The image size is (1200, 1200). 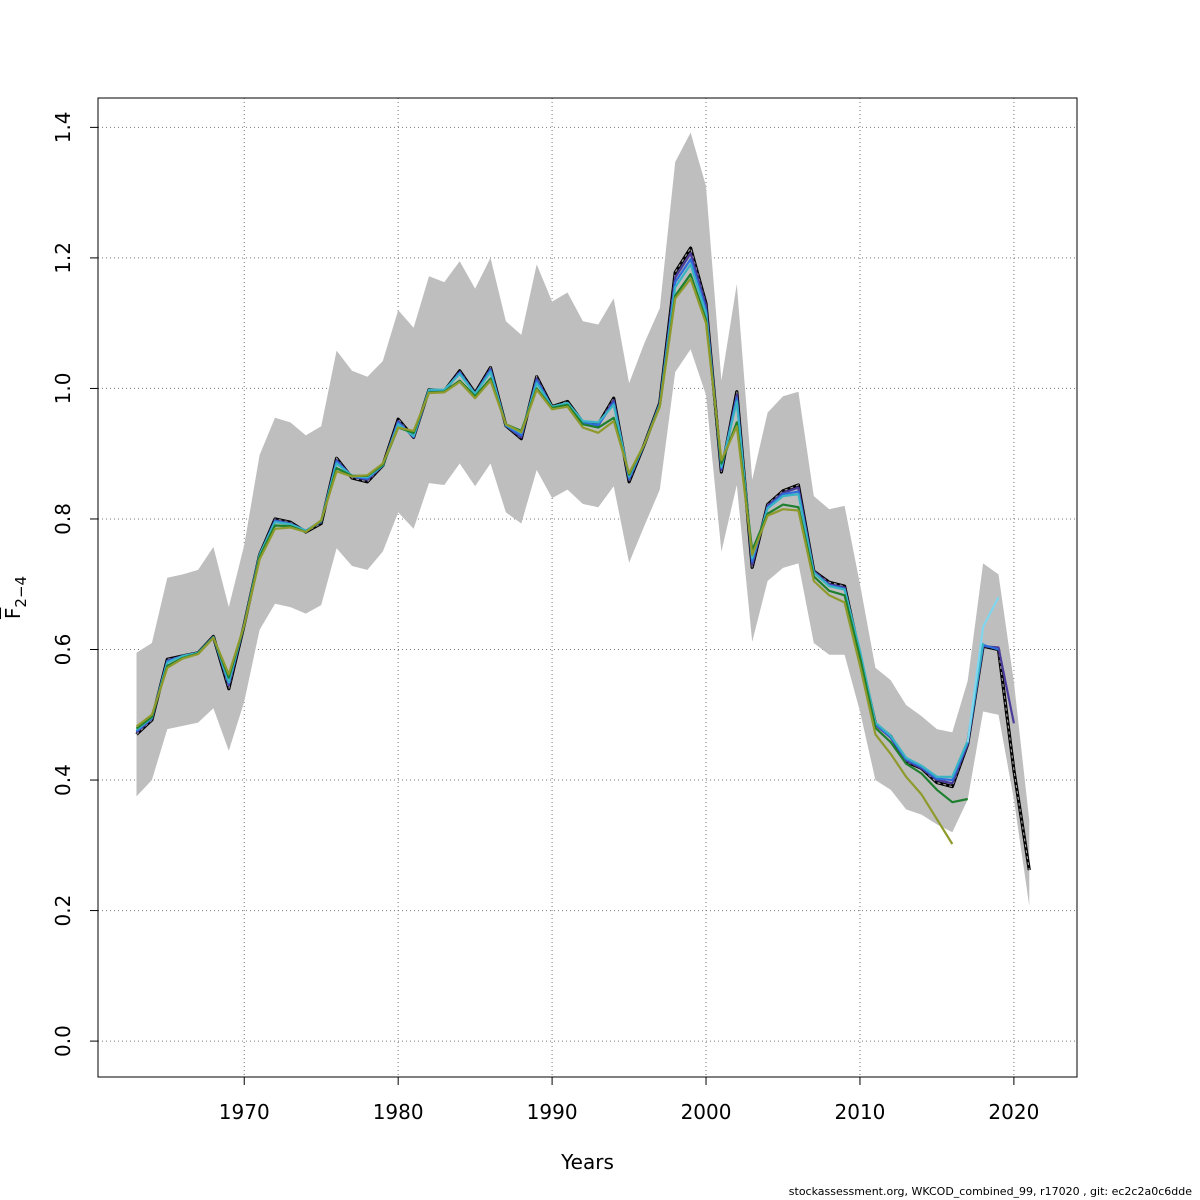 I want to click on y-tick-label: 1.4, so click(x=63, y=127).